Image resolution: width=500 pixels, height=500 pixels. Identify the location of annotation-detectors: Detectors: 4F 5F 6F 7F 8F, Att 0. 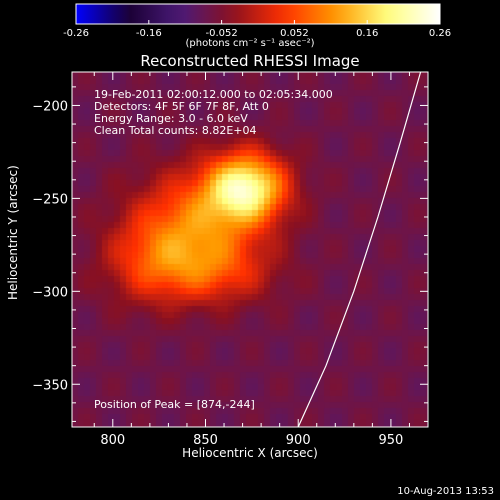
(181, 106).